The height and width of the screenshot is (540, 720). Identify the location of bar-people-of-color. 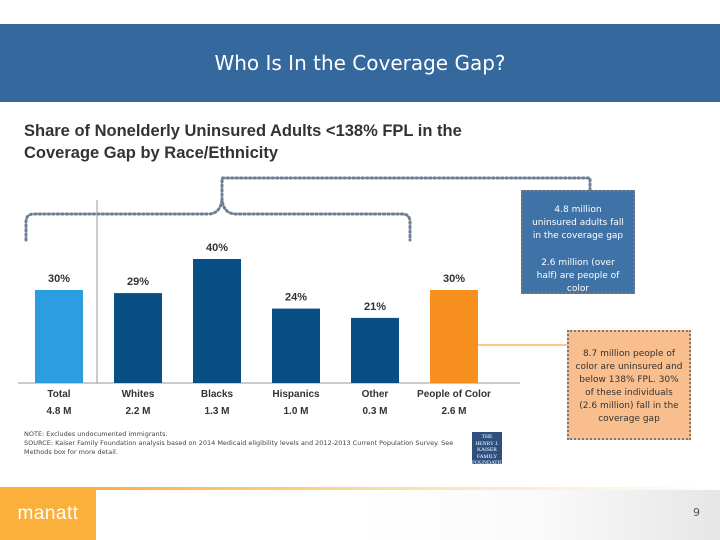
(454, 336).